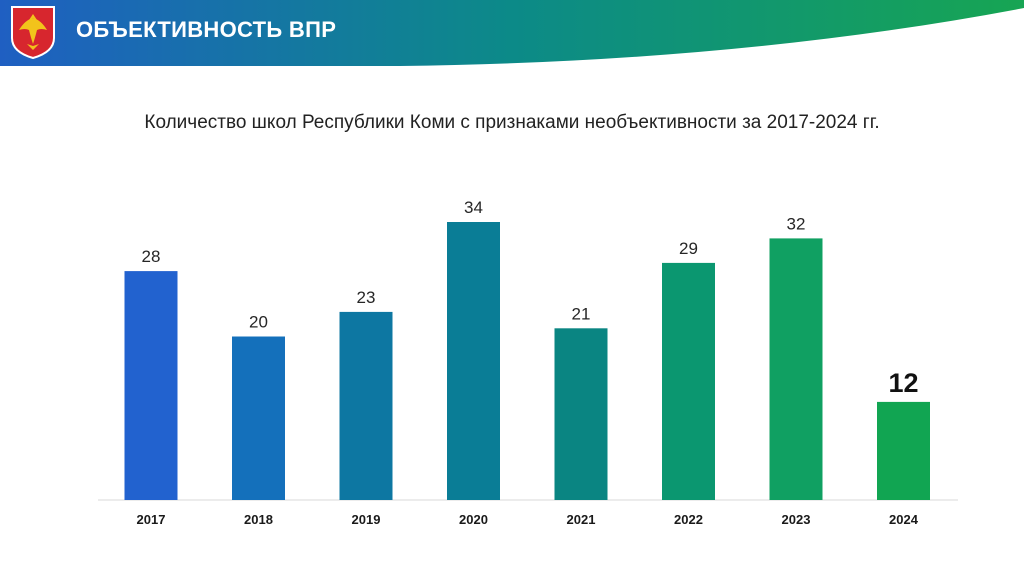 The width and height of the screenshot is (1024, 574). I want to click on category-label-2019: 2019, so click(366, 519).